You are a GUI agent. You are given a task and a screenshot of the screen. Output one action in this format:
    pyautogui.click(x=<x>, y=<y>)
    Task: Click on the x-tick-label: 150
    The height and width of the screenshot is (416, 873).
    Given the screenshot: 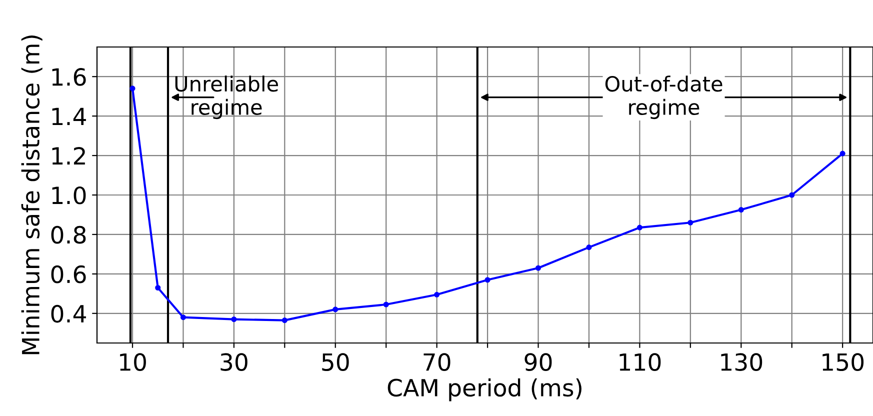 What is the action you would take?
    pyautogui.click(x=843, y=362)
    